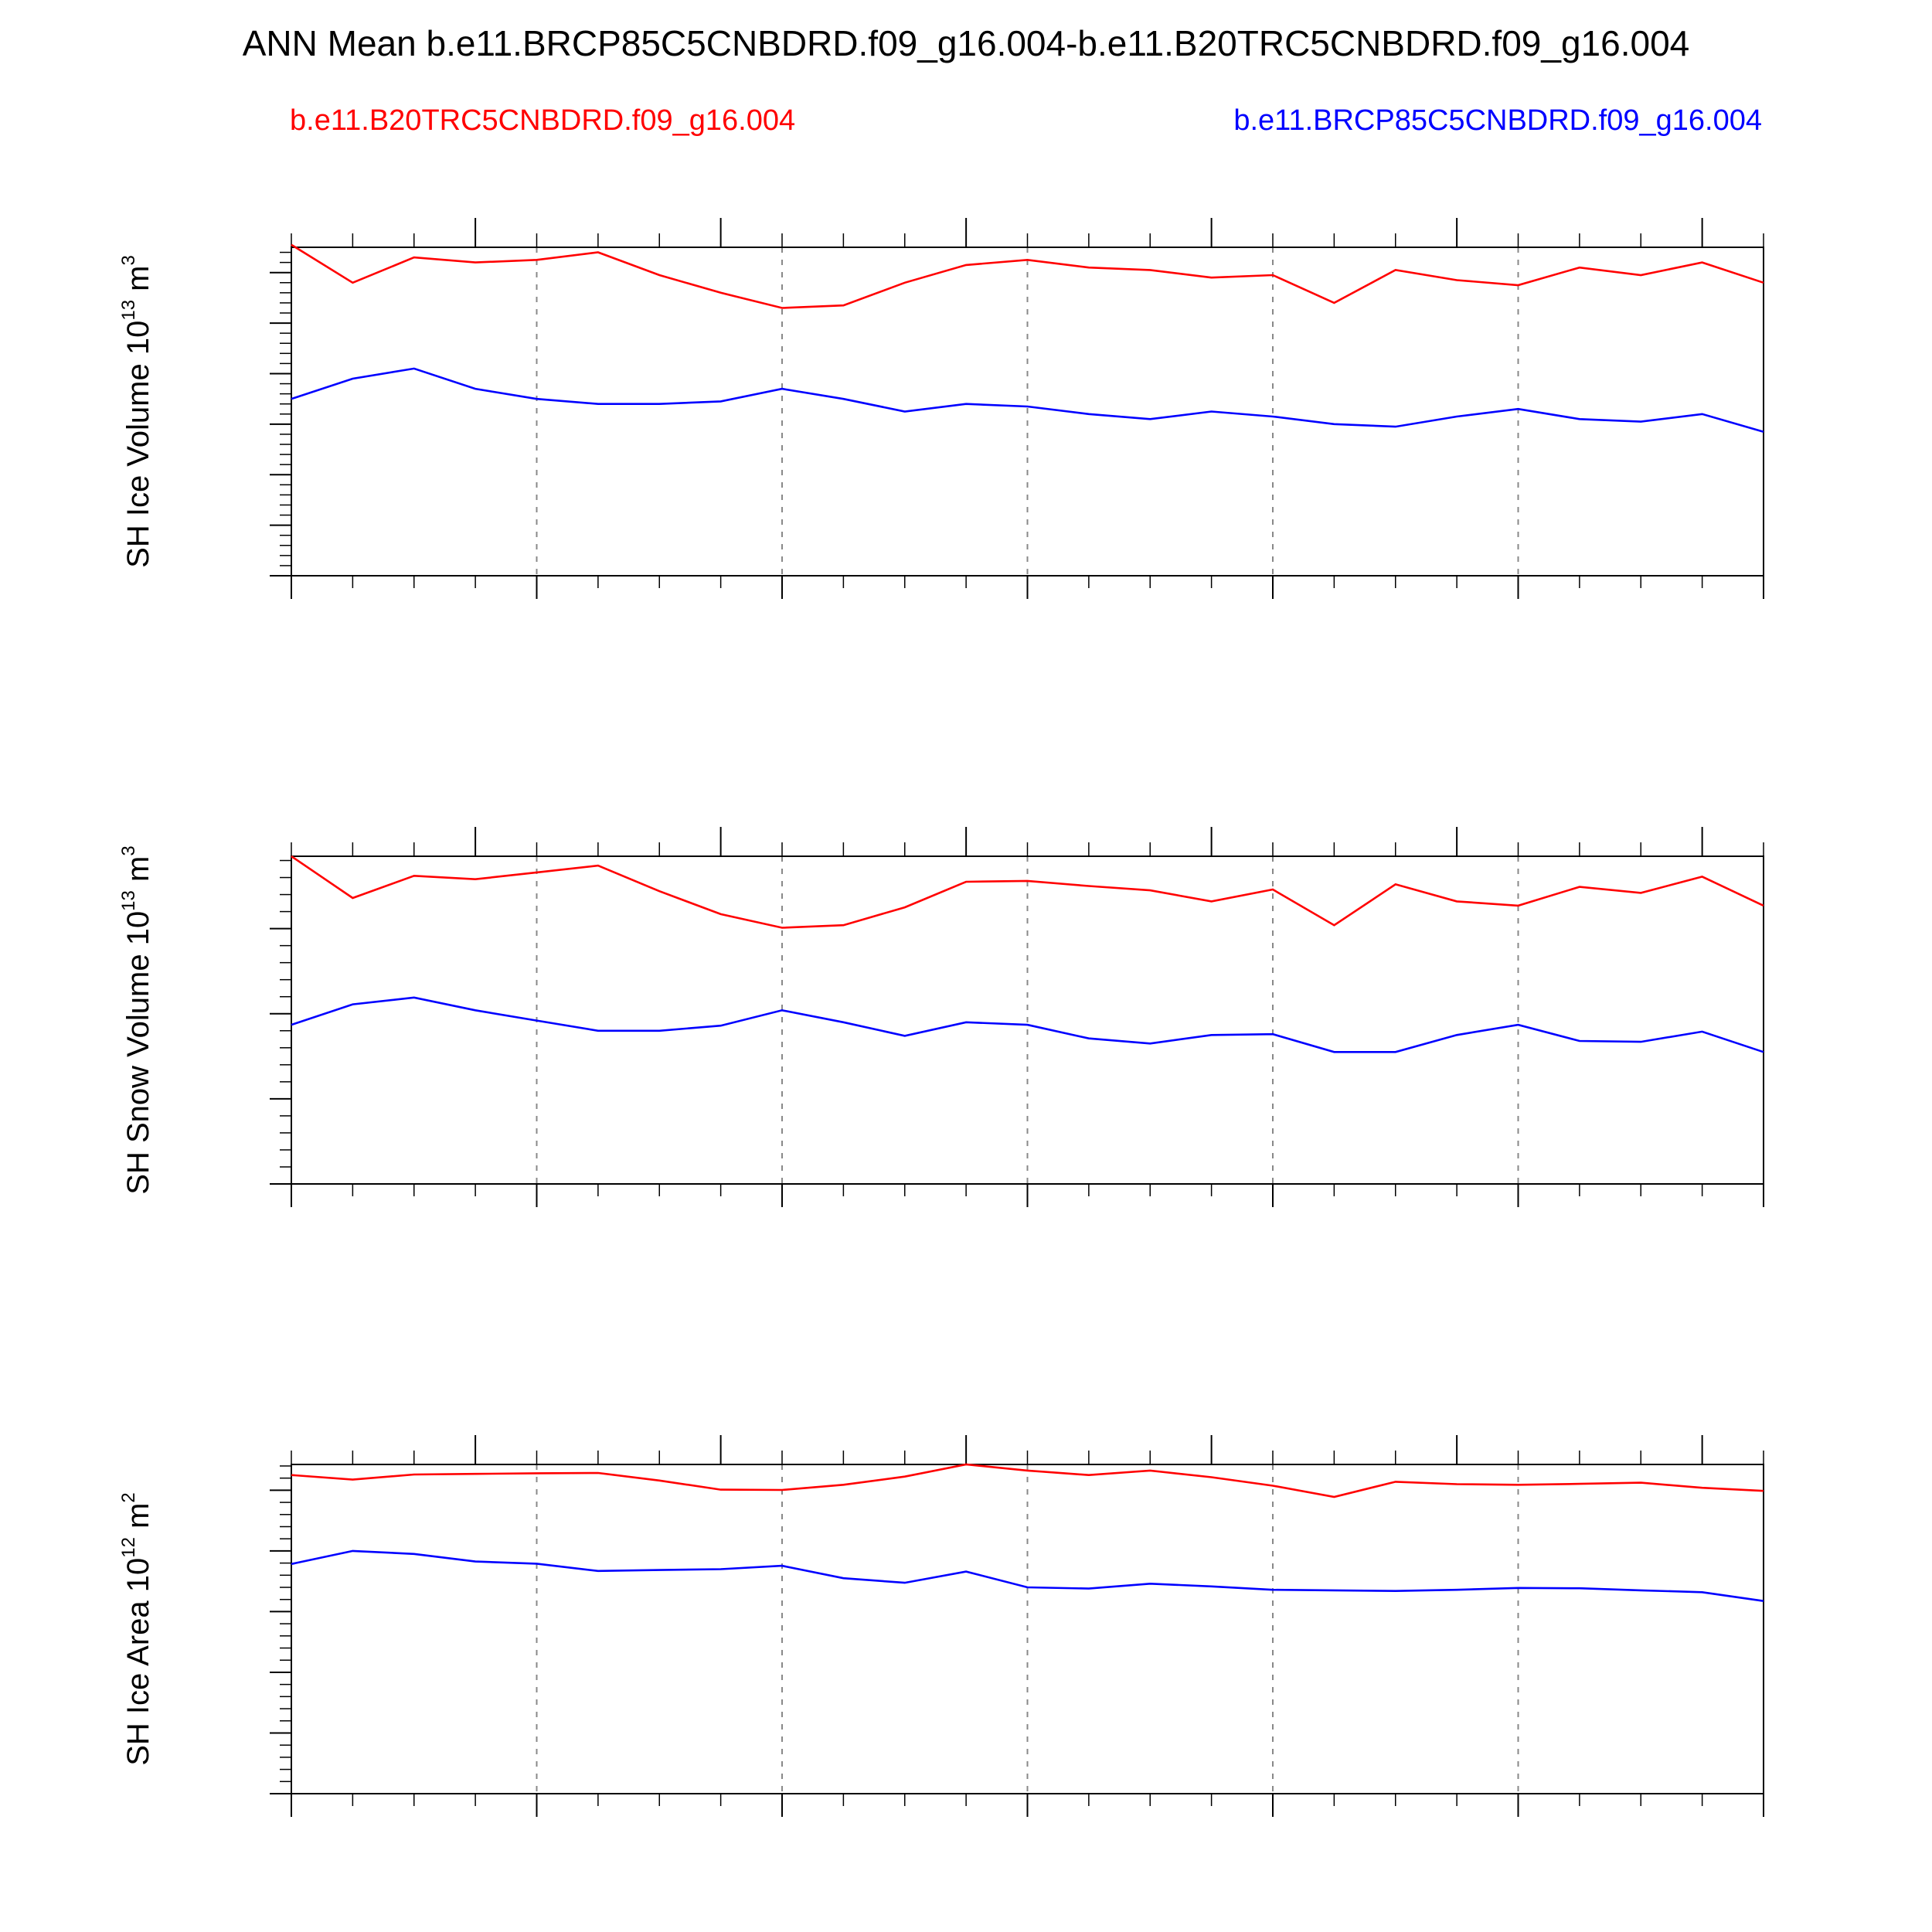  I want to click on legend-historical-label: b.e11.B20TRC5CNBDRD.f09_g16.004, so click(542, 120).